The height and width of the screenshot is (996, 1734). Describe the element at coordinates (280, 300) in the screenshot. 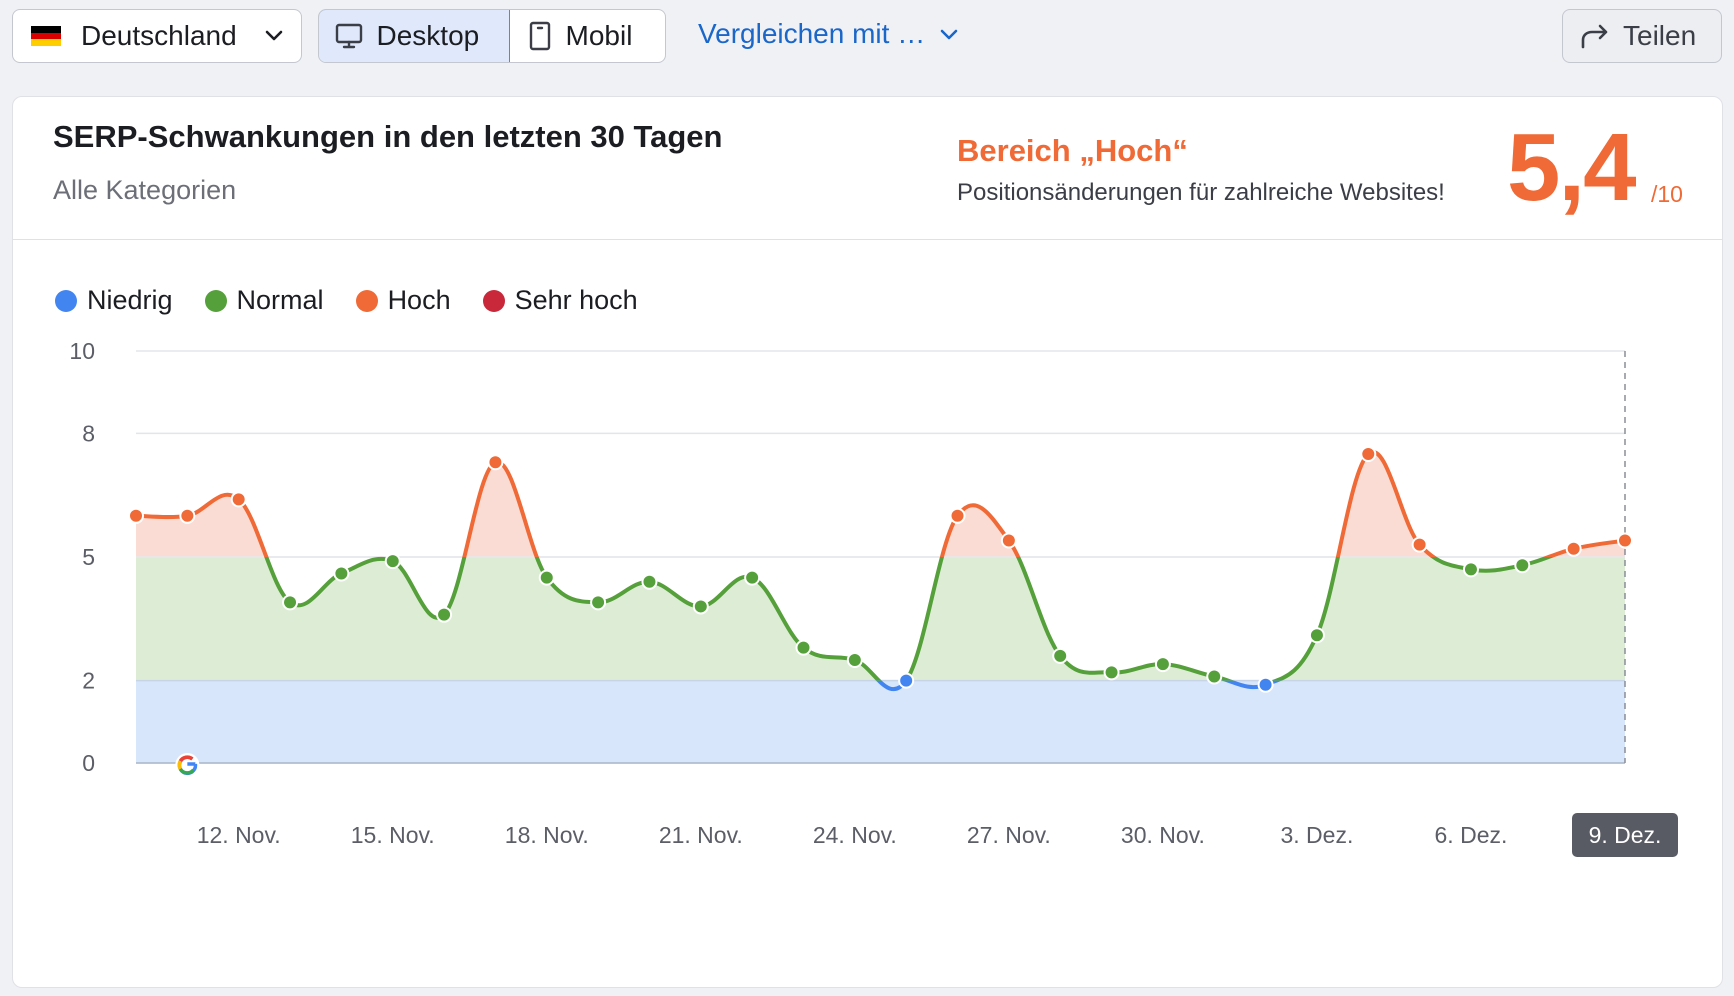

I see `legend-label: Normal` at that location.